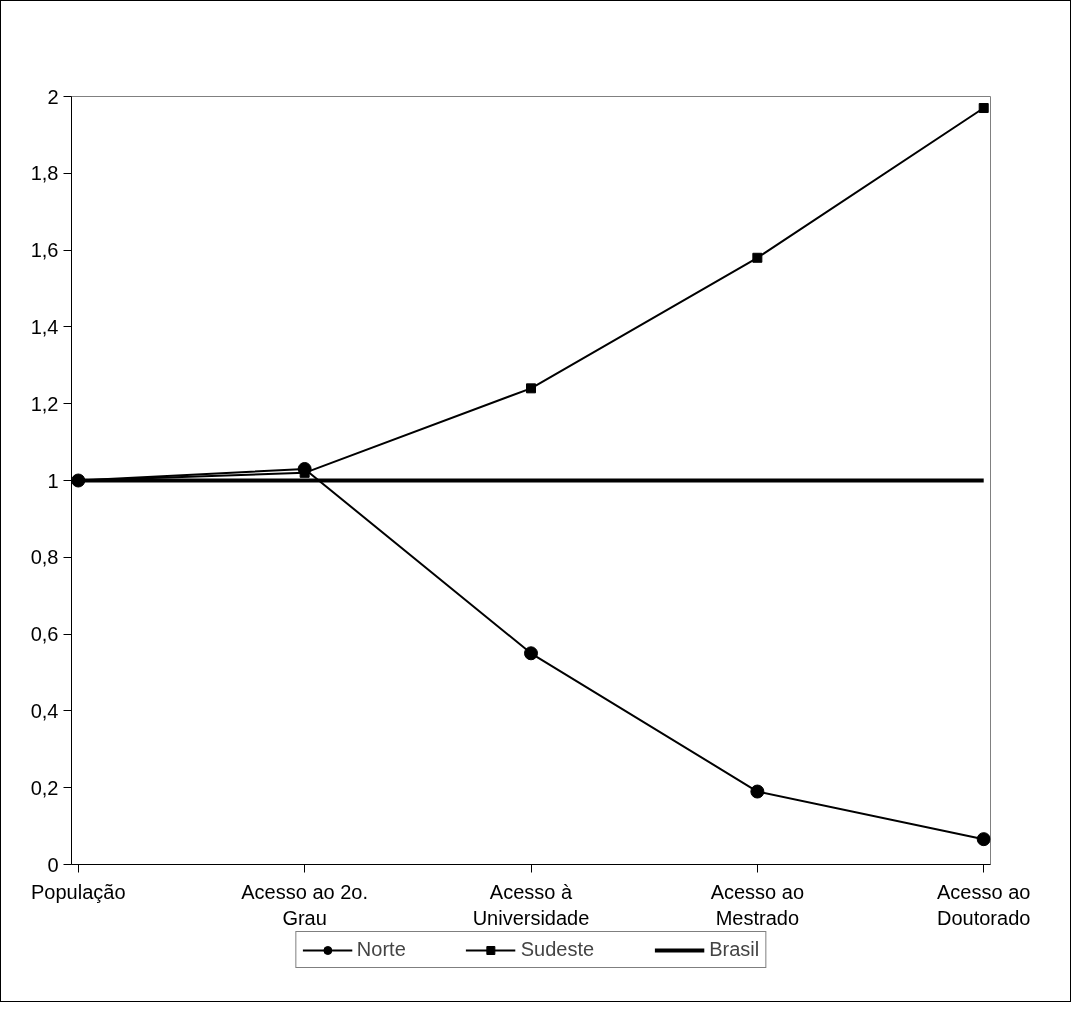 This screenshot has width=1071, height=1012. What do you see at coordinates (531, 904) in the screenshot?
I see `x-tick-label: Acesso à Universidade` at bounding box center [531, 904].